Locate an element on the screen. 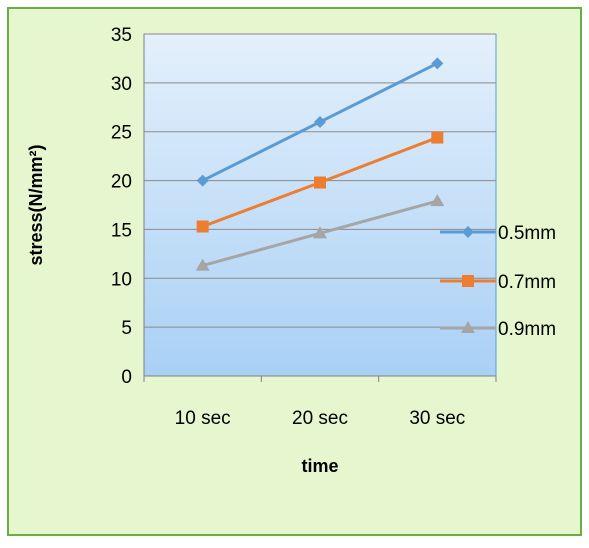 This screenshot has width=589, height=548. y-tick-label: 0 is located at coordinates (126, 377).